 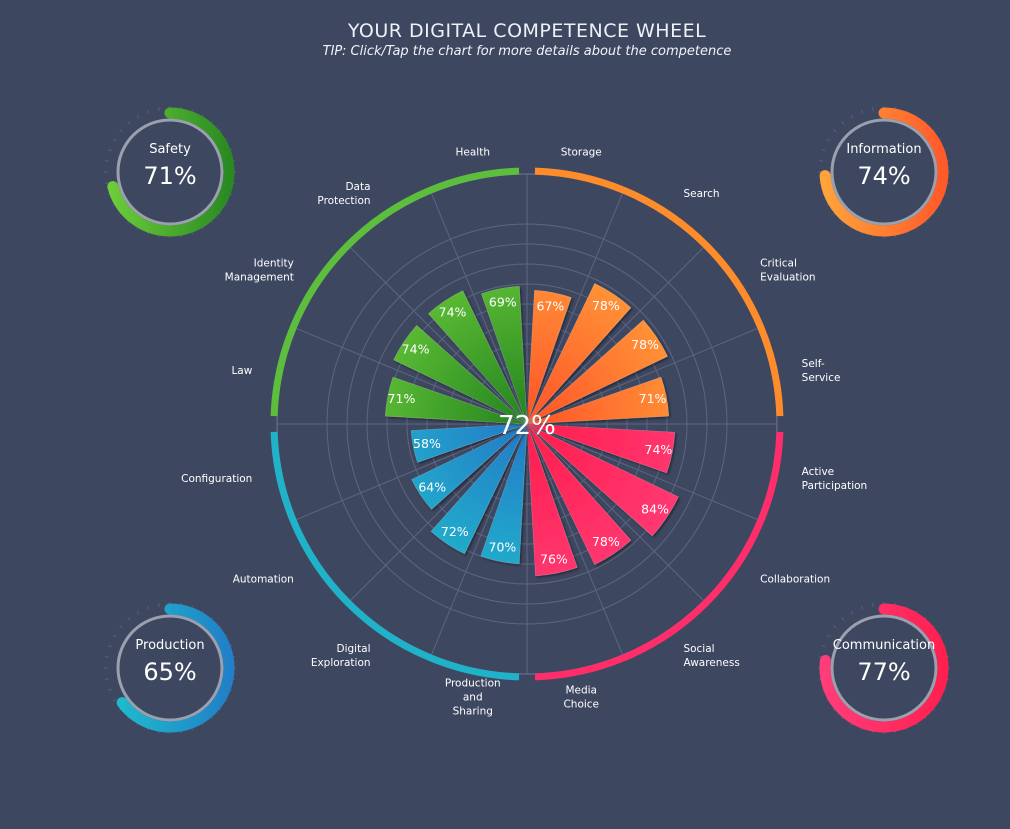 I want to click on category-label: Self-Service, so click(x=821, y=371).